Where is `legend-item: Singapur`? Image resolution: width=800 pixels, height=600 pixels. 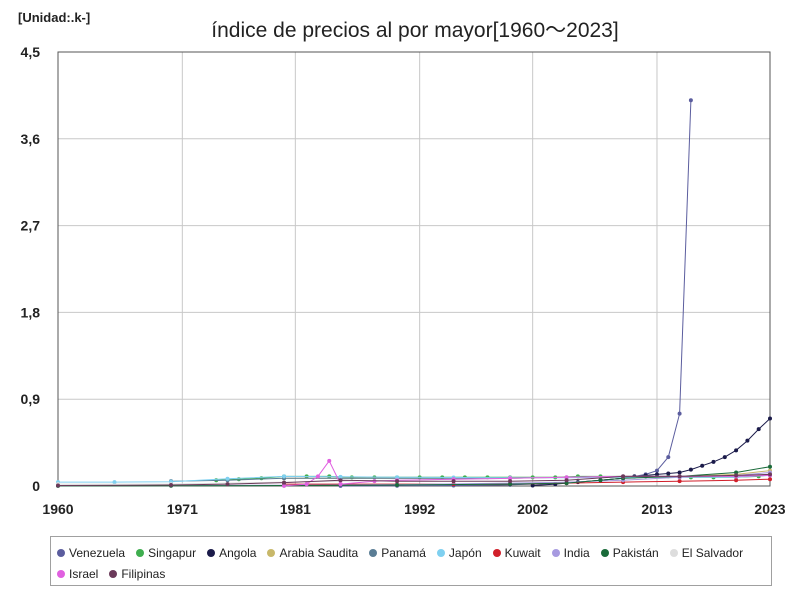
legend-item: Singapur is located at coordinates (166, 552).